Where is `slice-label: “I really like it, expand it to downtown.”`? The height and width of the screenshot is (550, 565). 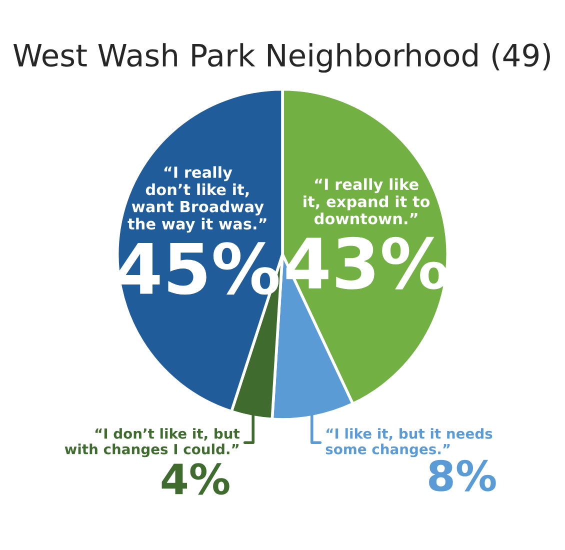
slice-label: “I really like it, expand it to downtown.” is located at coordinates (367, 201).